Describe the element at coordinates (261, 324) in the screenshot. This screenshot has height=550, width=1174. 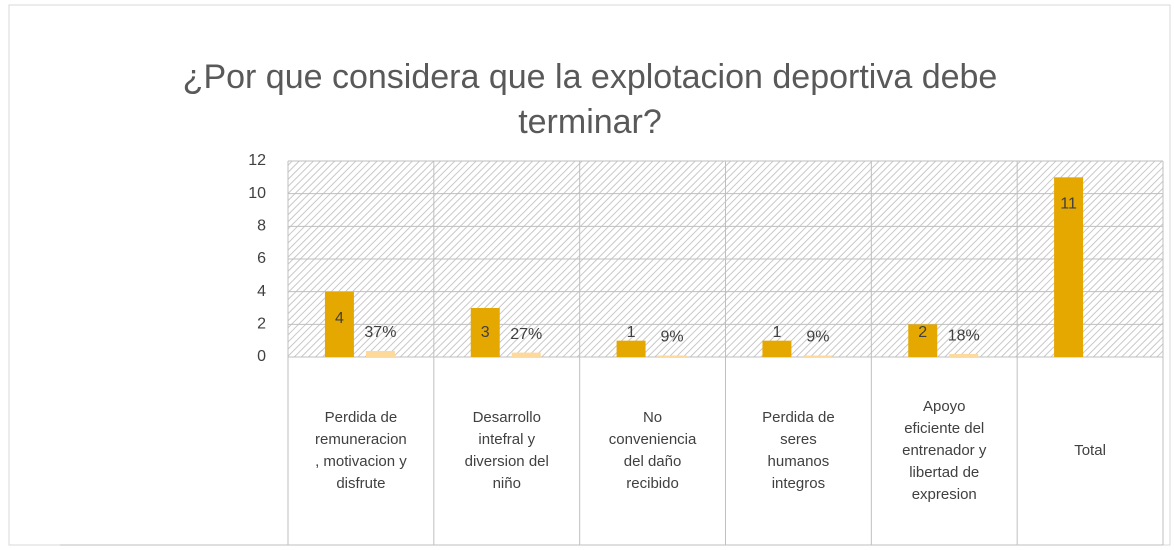
I see `y-tick-label: 2` at that location.